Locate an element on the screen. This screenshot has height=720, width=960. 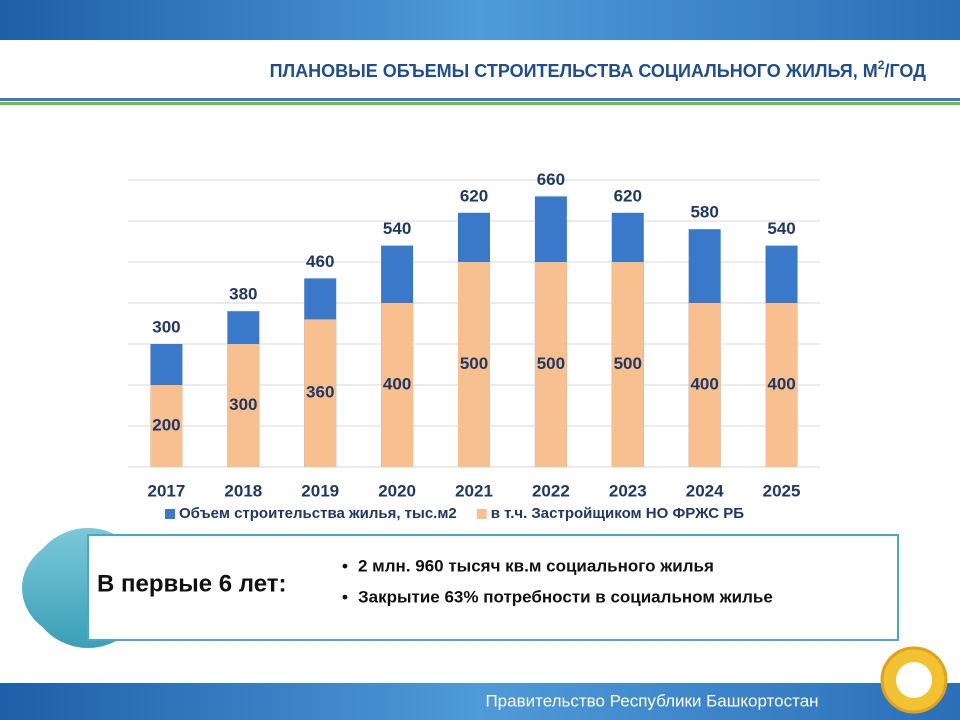
x-tick-label: 2017 is located at coordinates (167, 490).